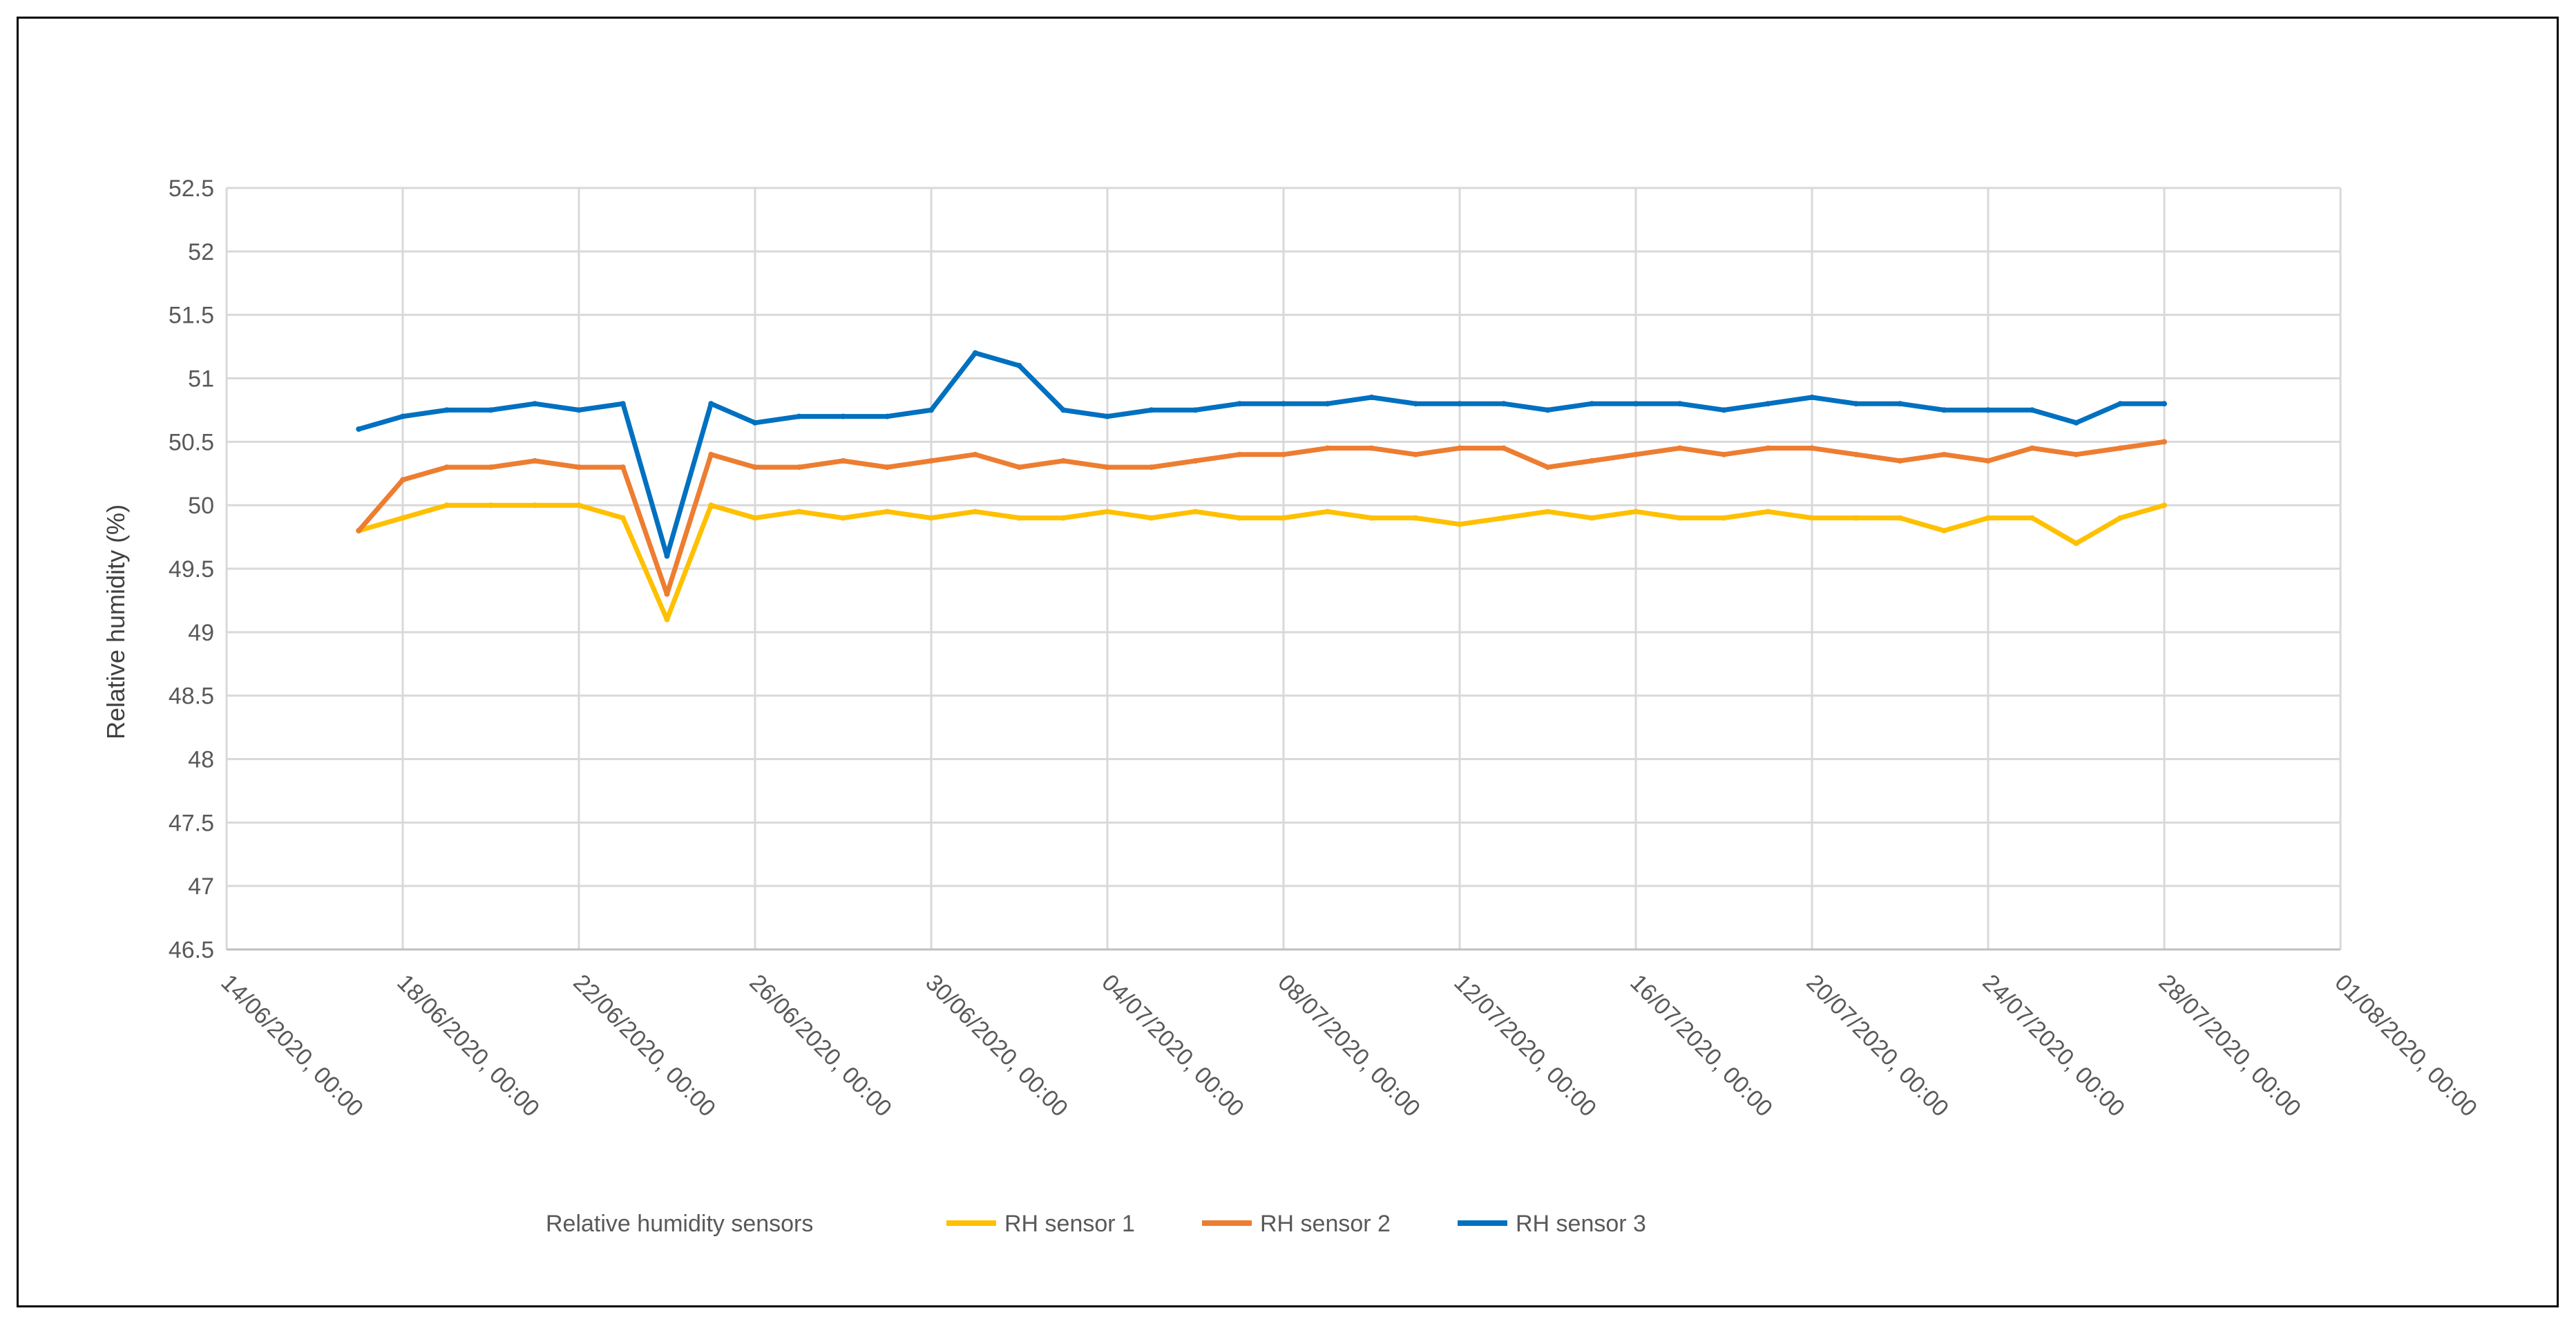 Image resolution: width=2576 pixels, height=1324 pixels. I want to click on y-tick-label: 47, so click(201, 886).